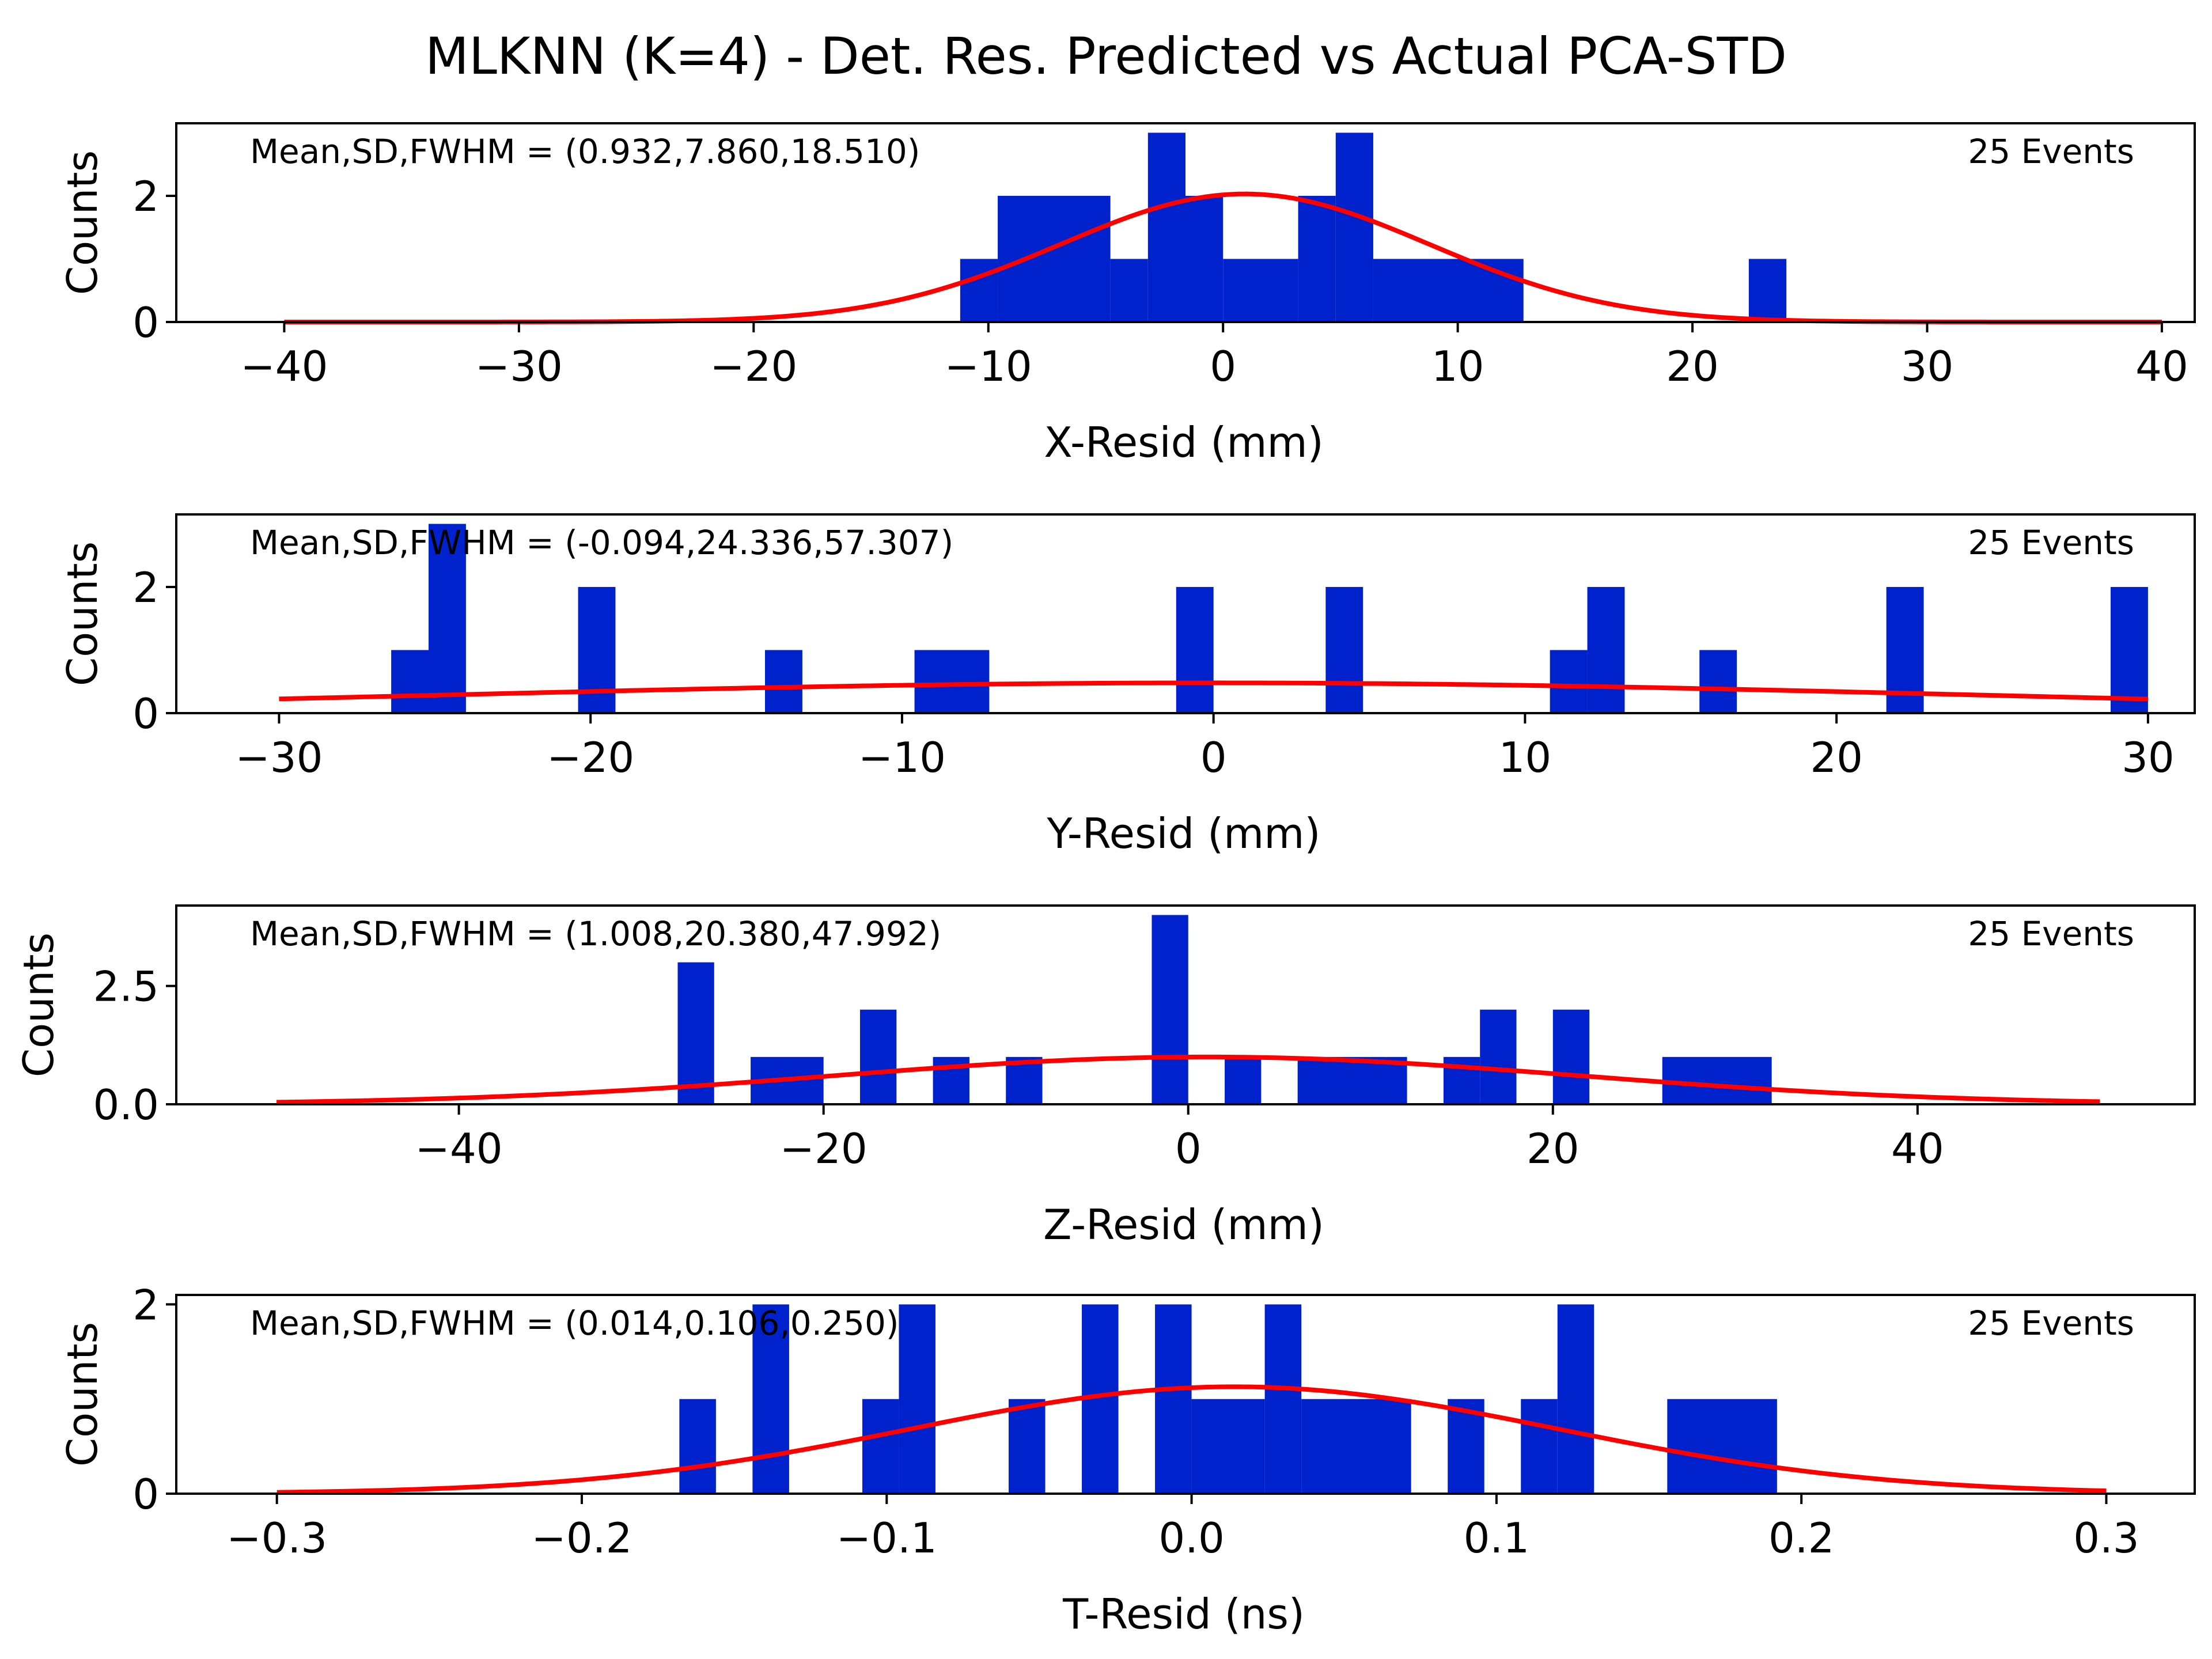 The image size is (2212, 1659). Describe the element at coordinates (284, 366) in the screenshot. I see `x-tick-label: −40` at that location.